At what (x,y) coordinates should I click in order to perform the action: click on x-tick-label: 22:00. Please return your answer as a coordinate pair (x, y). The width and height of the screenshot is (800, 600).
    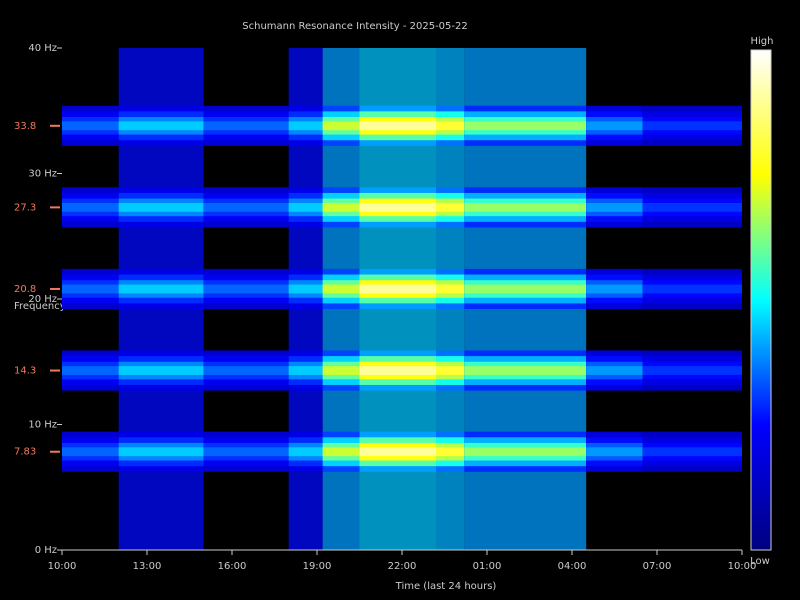
    Looking at the image, I should click on (402, 566).